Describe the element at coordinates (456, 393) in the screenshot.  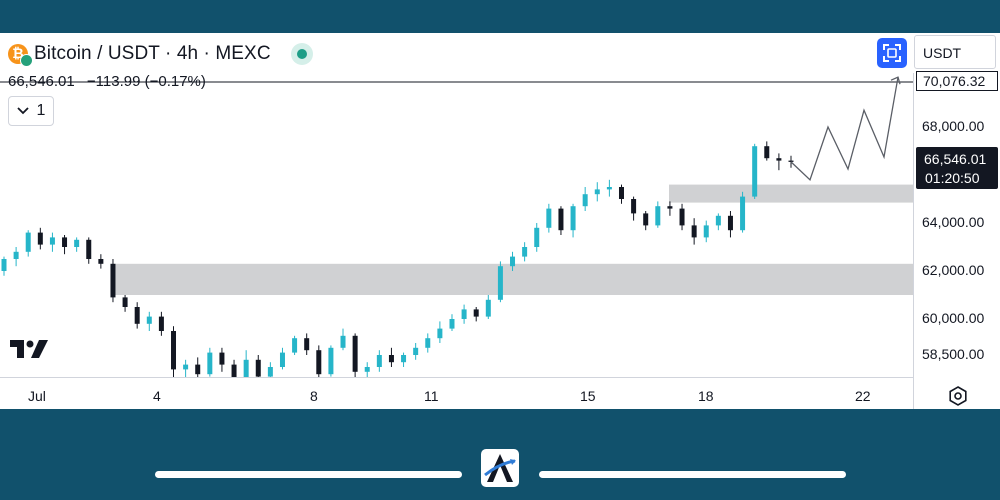
I see `time-axis` at that location.